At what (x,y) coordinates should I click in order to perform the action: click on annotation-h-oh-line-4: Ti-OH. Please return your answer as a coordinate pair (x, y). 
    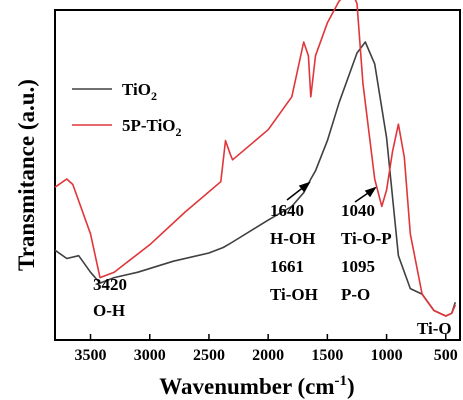
    Looking at the image, I should click on (294, 294).